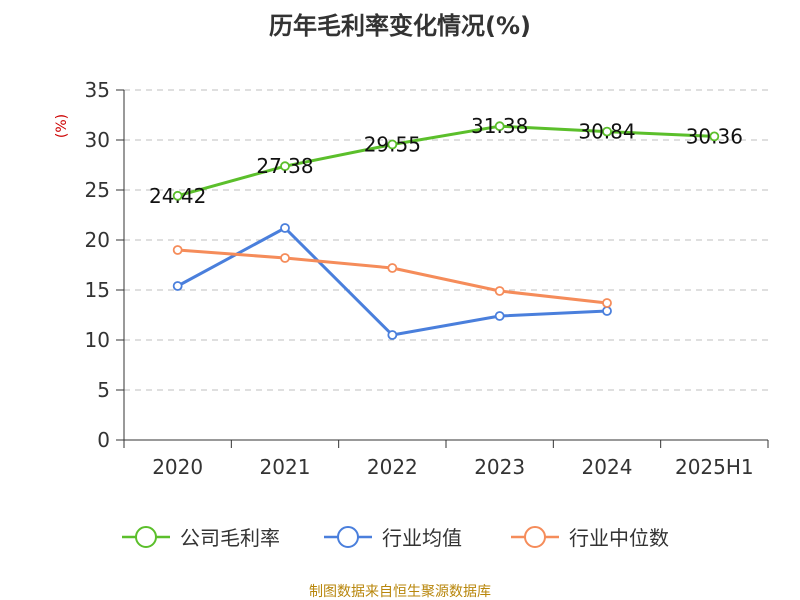  I want to click on x-axis-ticks: 2020 2021 2022 2023 2024 2025H1, so click(446, 459).